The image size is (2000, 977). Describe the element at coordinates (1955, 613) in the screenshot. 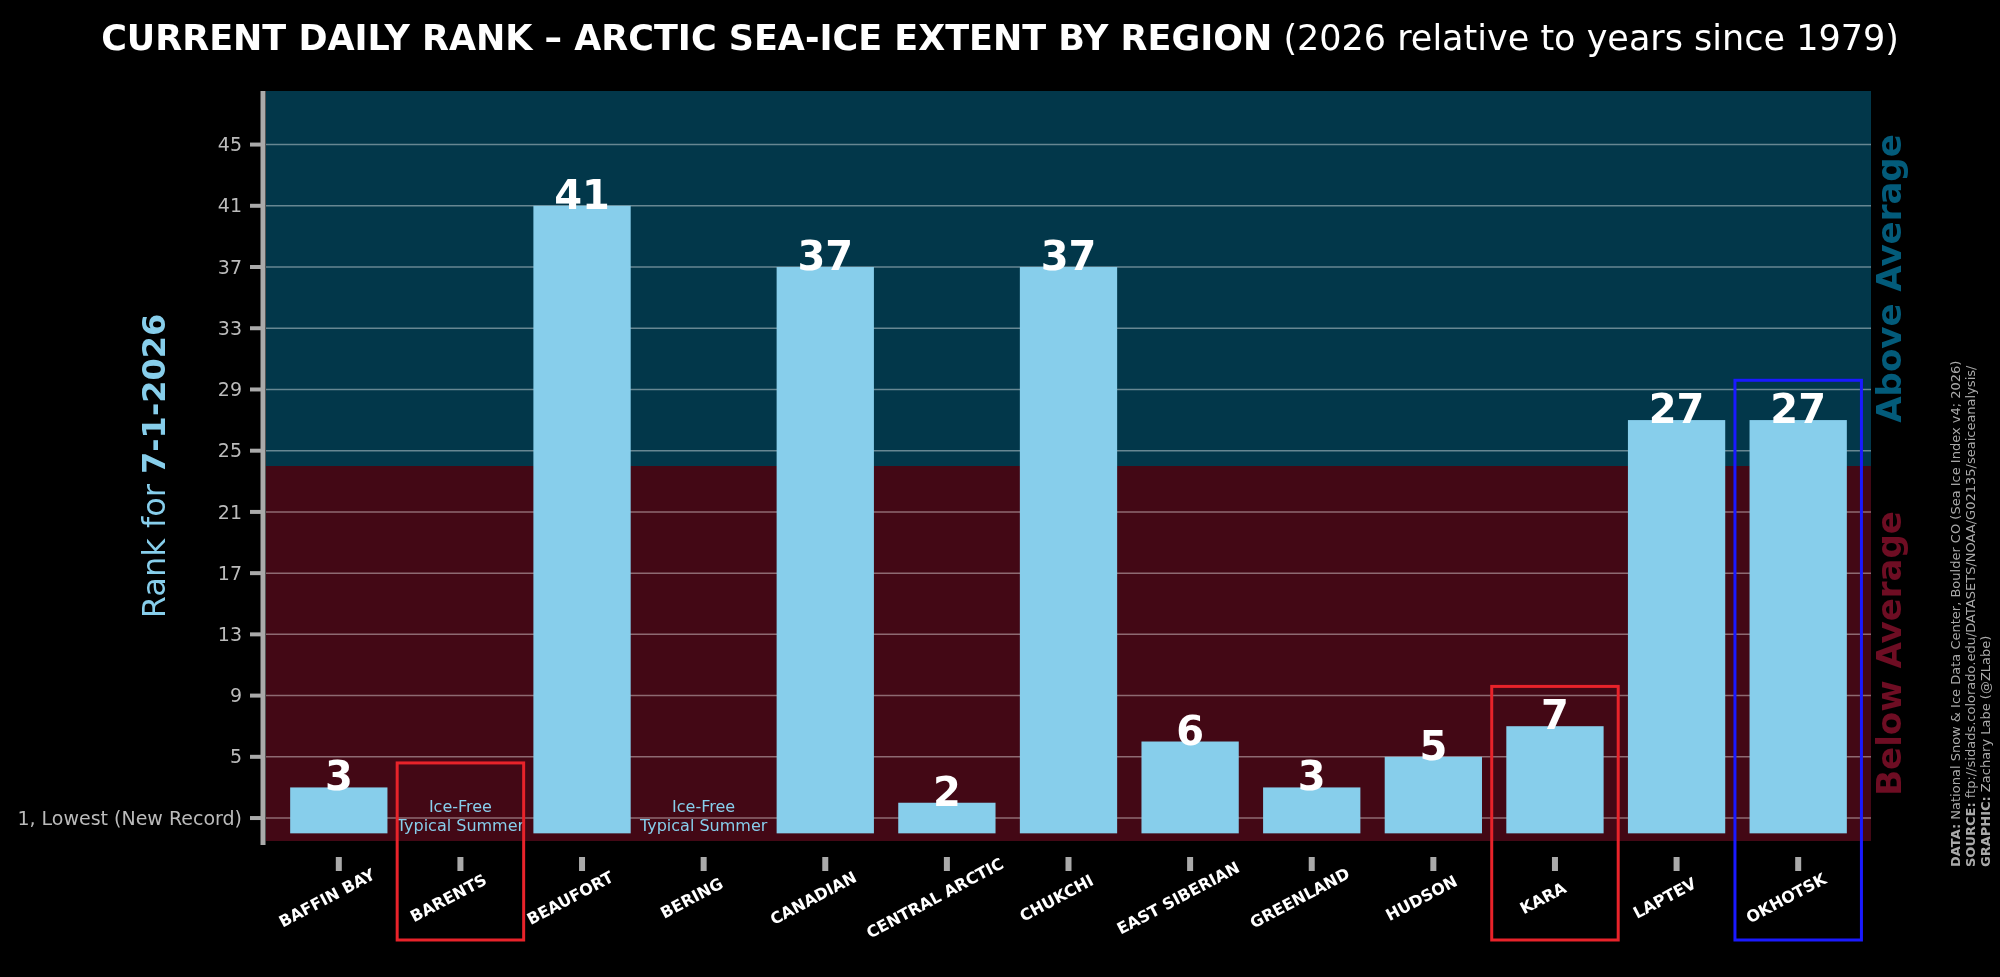

I see `text: DATA: National Snow & Ice Data Center, Boulder CO (Sea Ice Index v4; 2026)` at that location.